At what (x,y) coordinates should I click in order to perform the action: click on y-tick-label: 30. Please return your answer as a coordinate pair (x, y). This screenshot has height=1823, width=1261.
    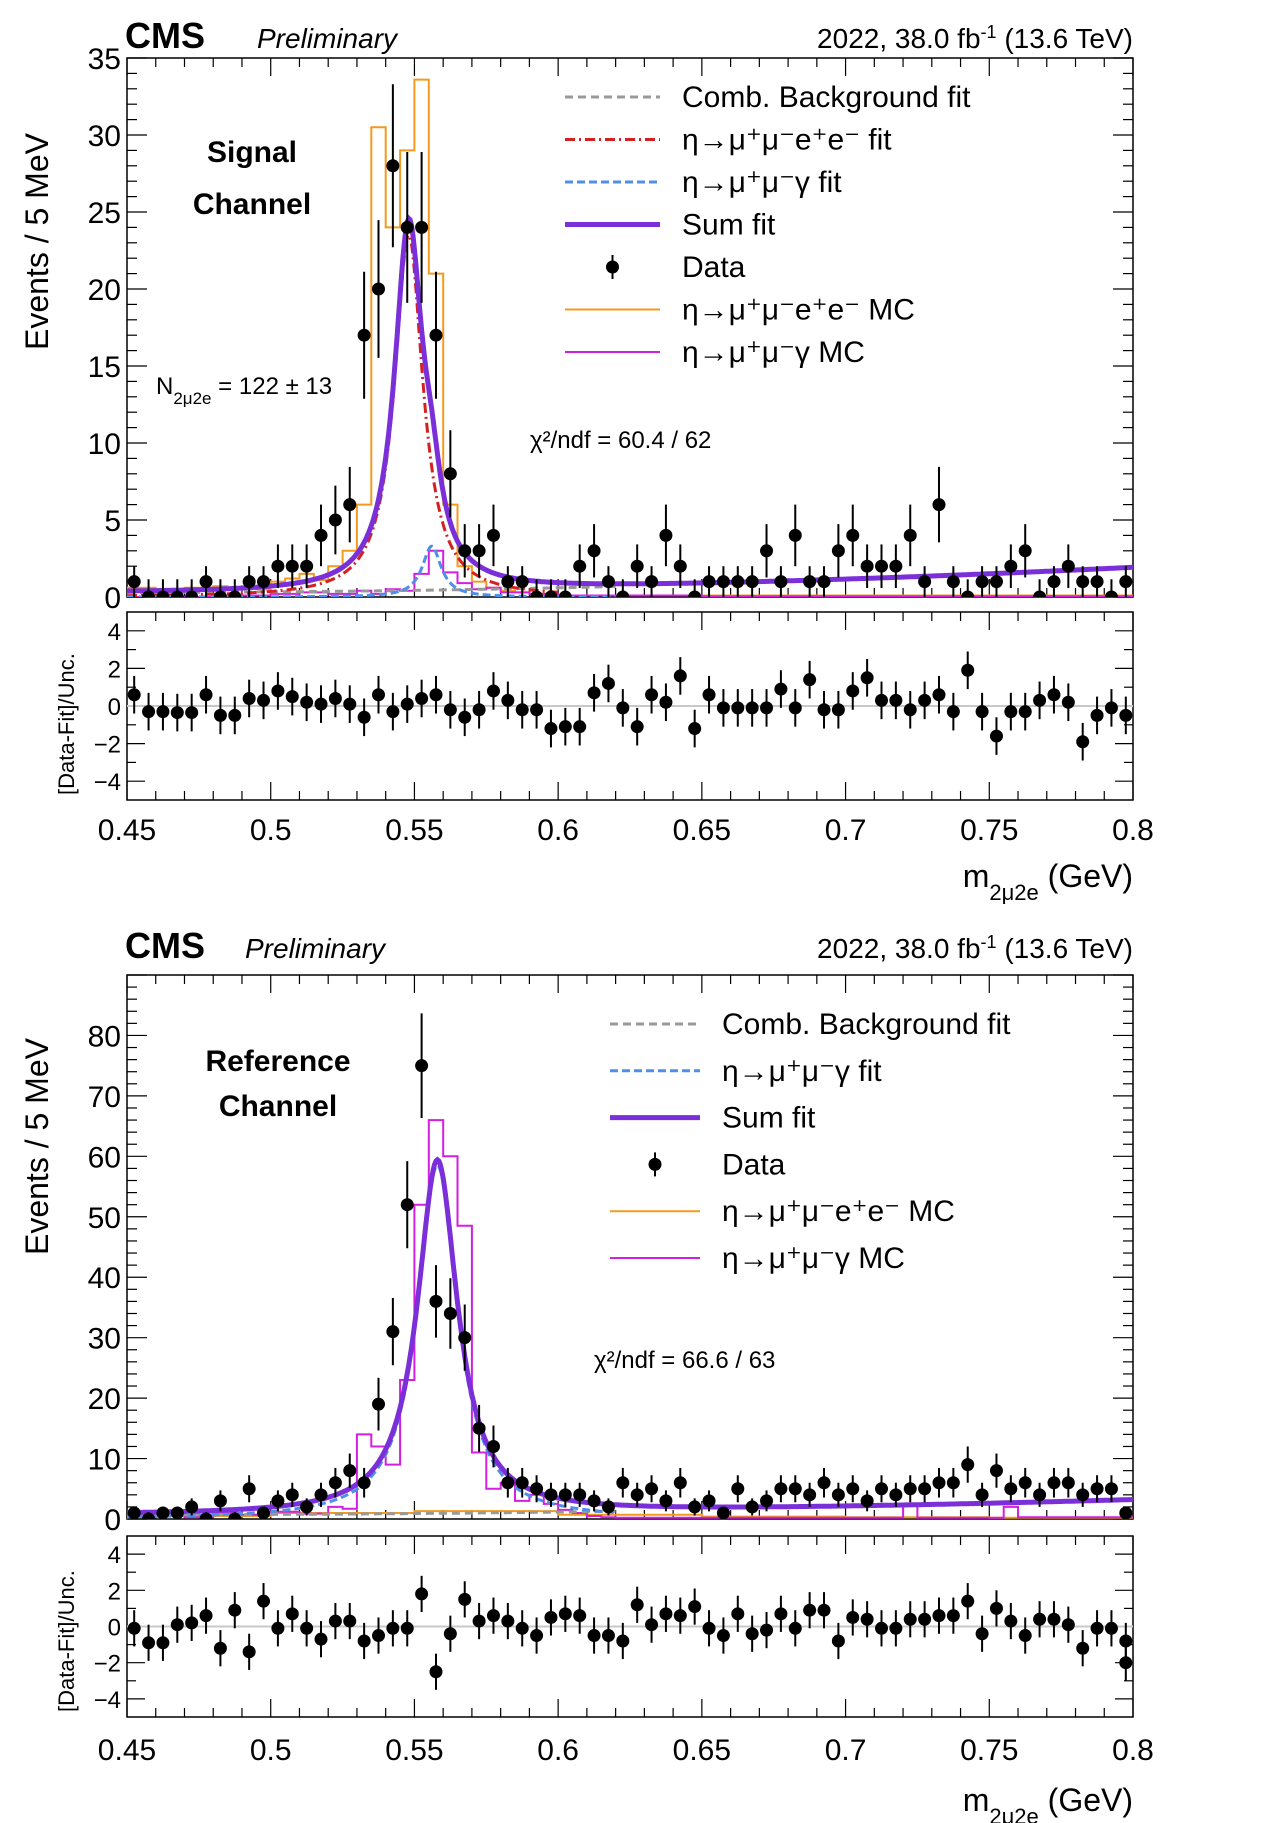
    Looking at the image, I should click on (104, 1339).